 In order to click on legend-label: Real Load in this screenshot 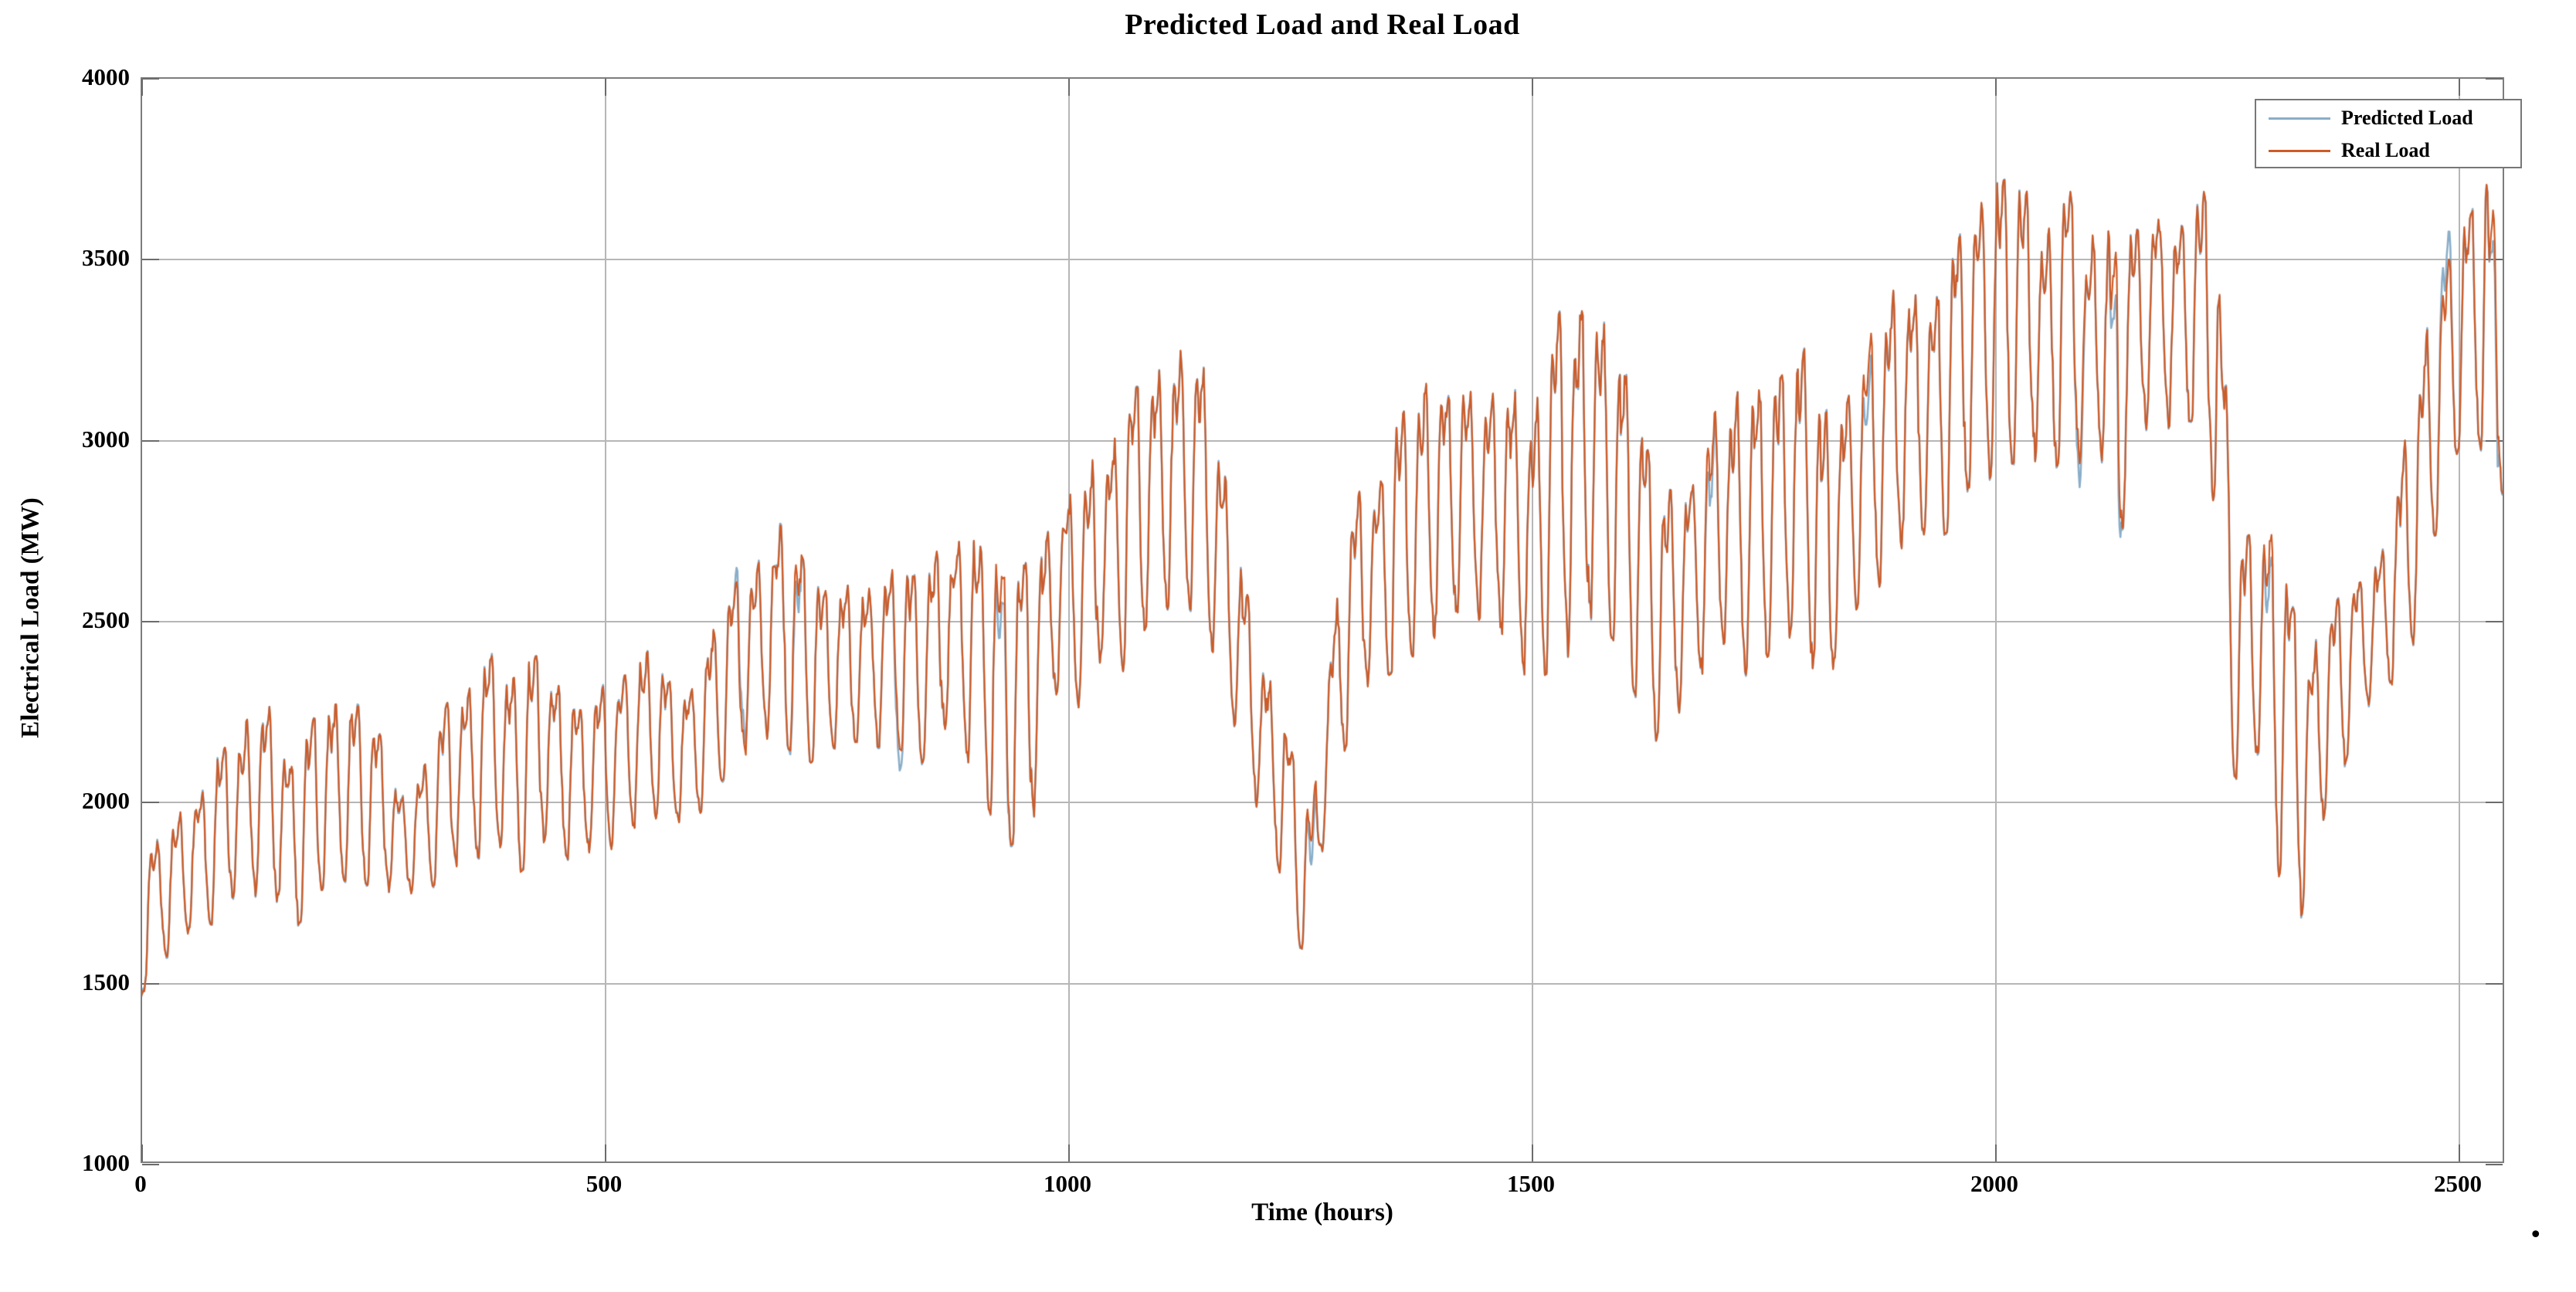, I will do `click(2385, 150)`.